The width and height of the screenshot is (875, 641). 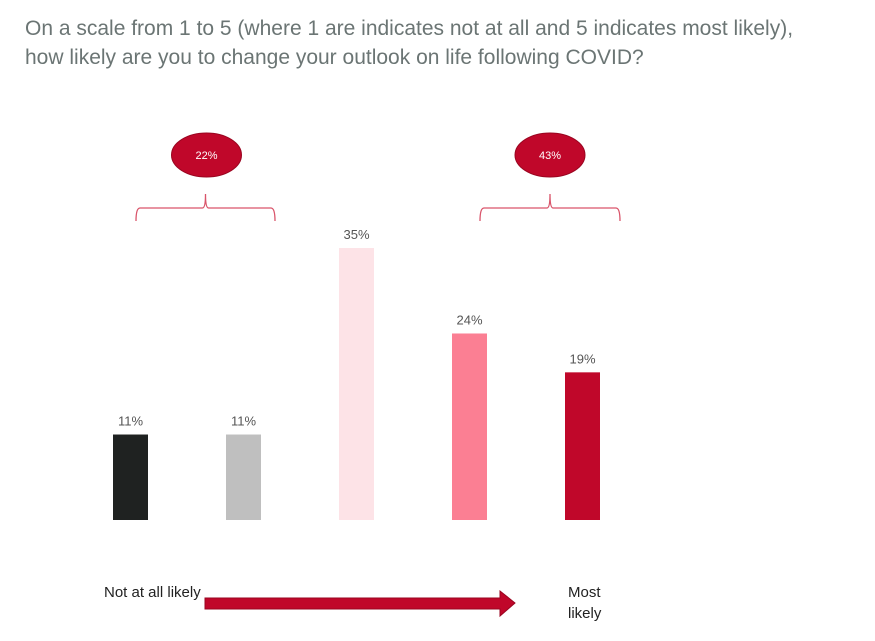 I want to click on scale-low-label: Not at all likely, so click(x=152, y=592).